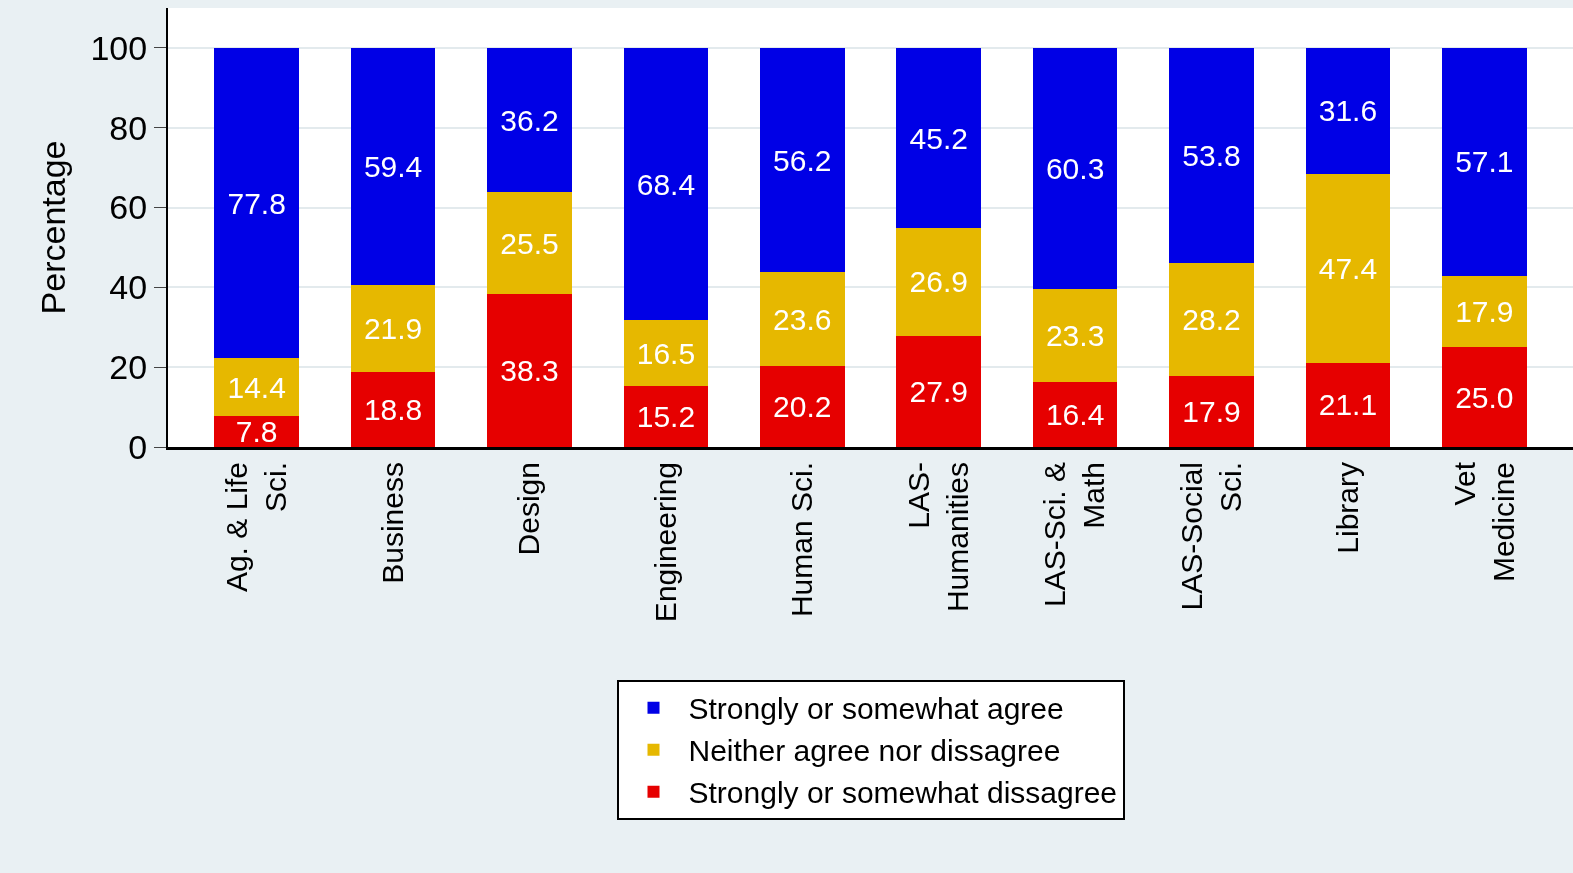  Describe the element at coordinates (138, 446) in the screenshot. I see `y-tick-label: 0` at that location.